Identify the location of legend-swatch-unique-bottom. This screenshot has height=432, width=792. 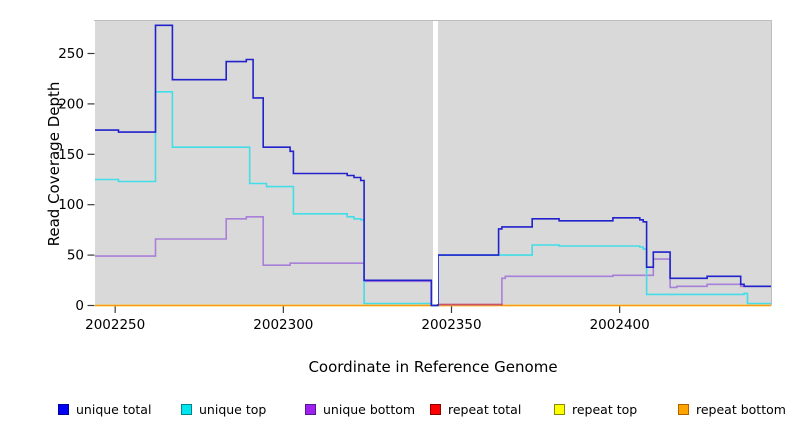
(310, 409).